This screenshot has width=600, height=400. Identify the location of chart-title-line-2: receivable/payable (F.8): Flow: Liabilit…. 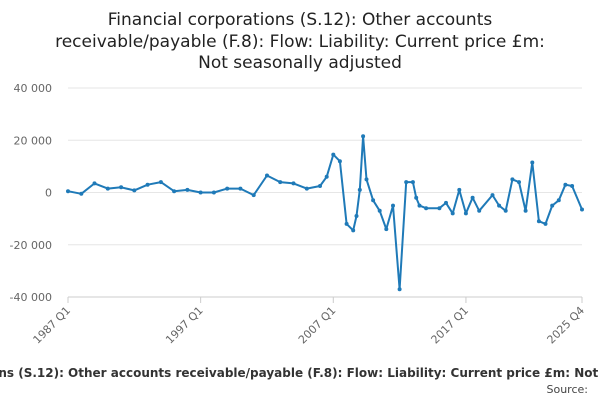
(300, 42).